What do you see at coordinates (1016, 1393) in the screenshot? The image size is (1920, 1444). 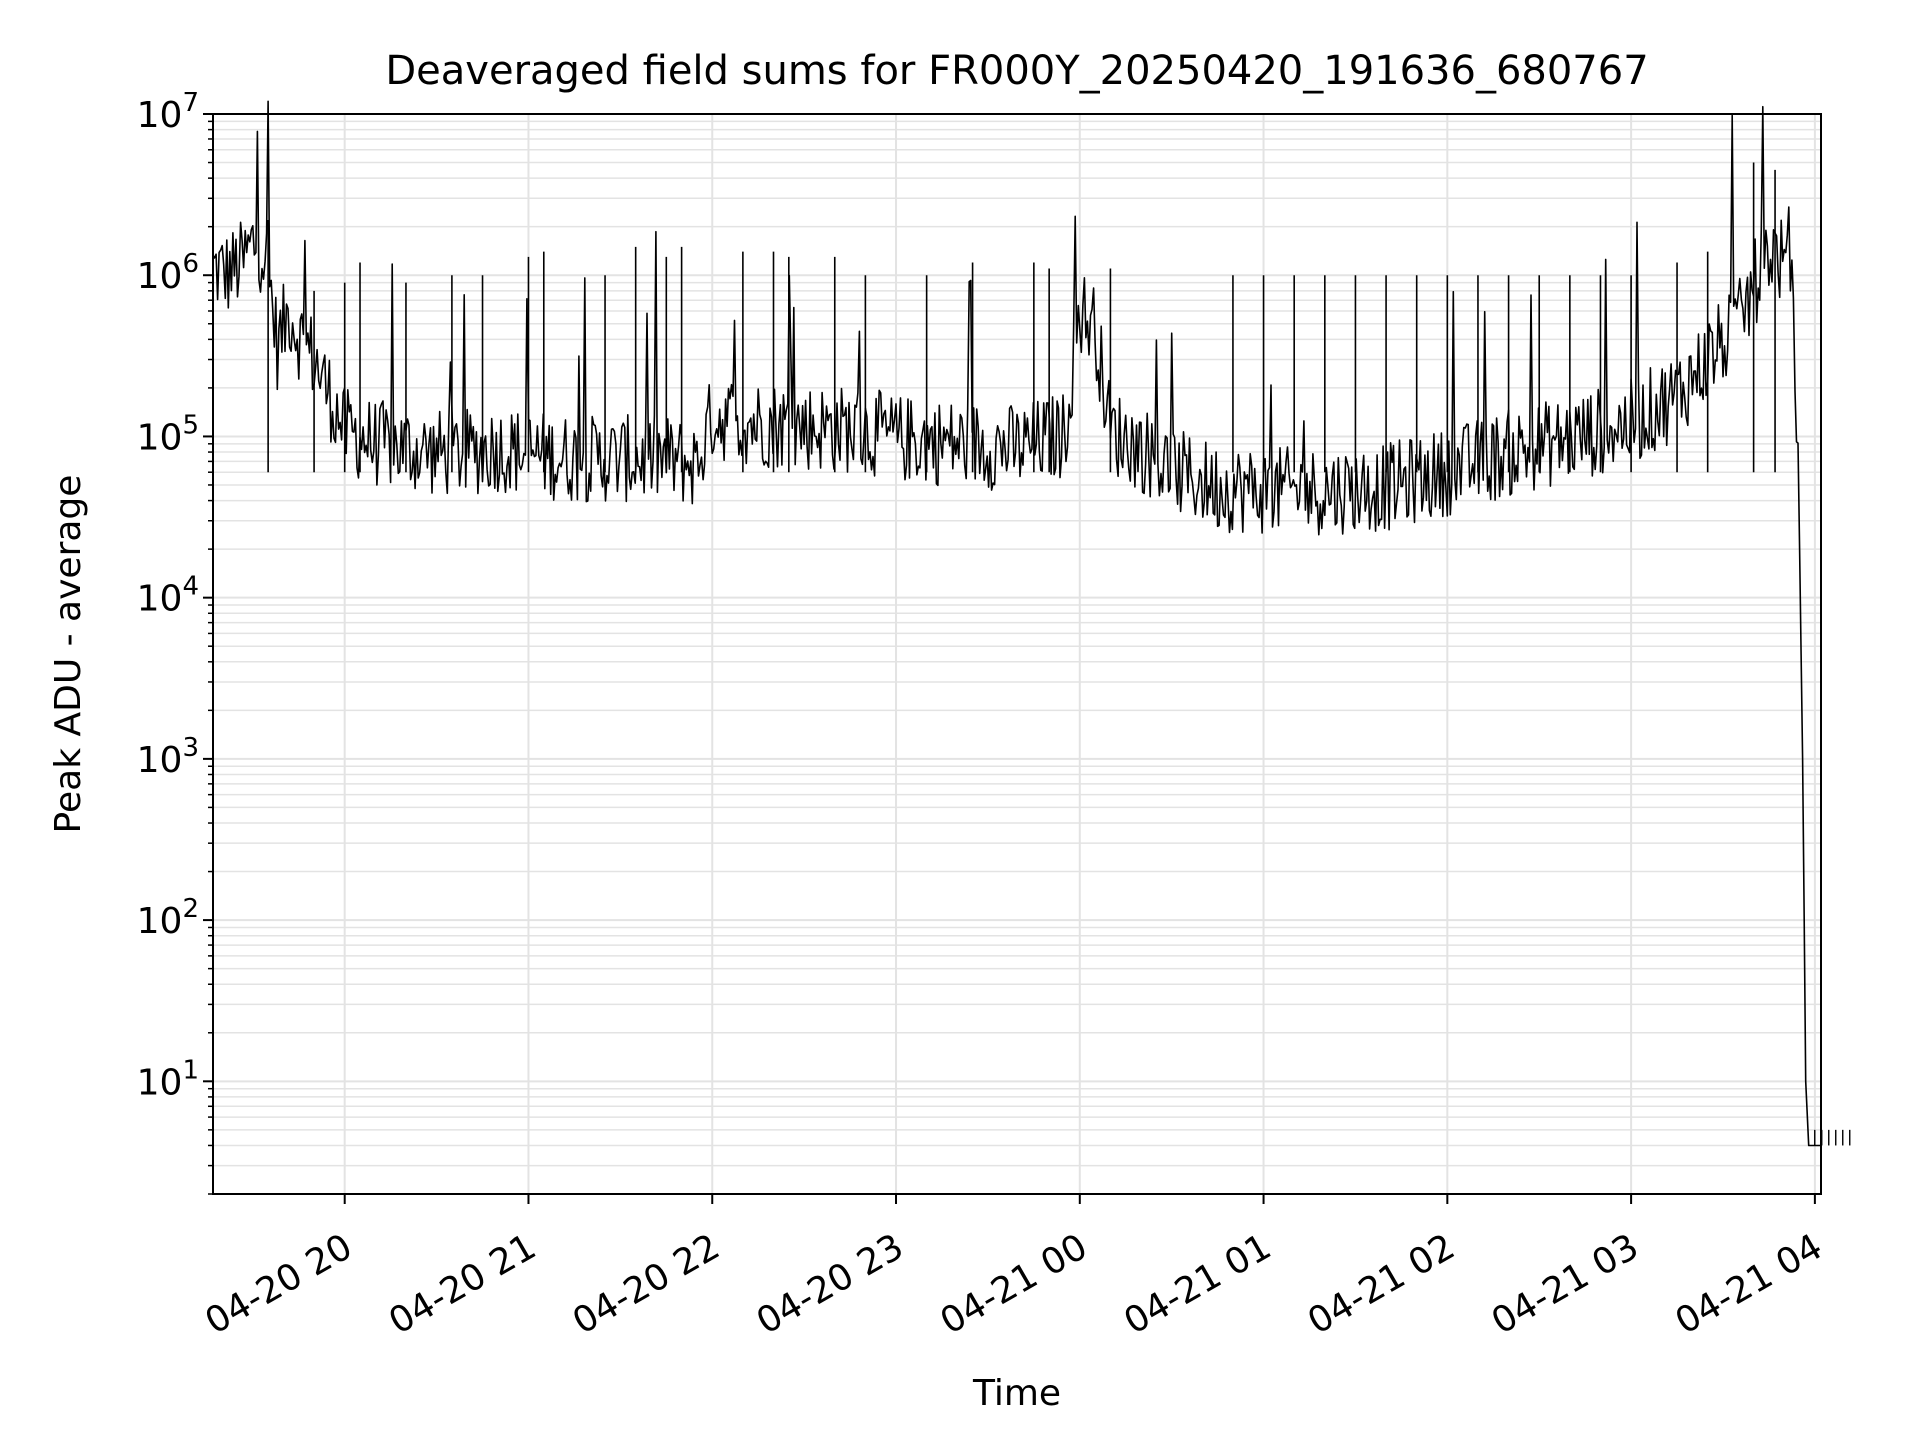 I see `x-axis-label: Time` at bounding box center [1016, 1393].